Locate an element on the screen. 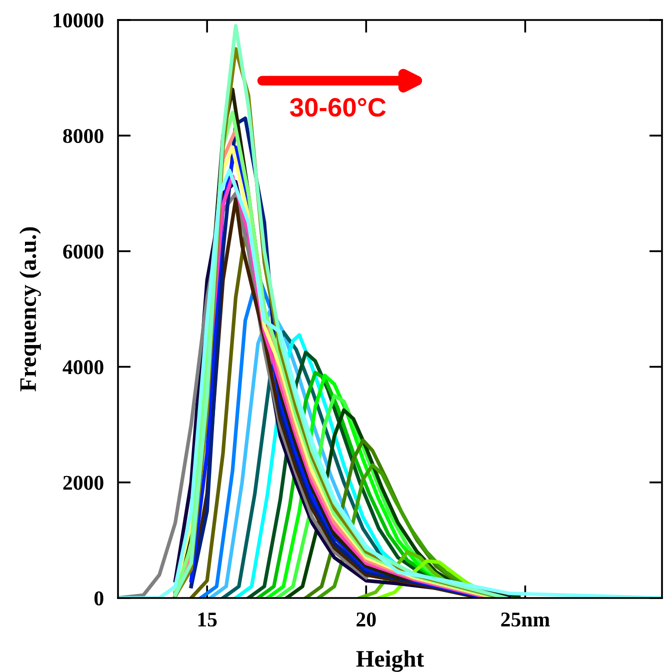  x-axis-title: Height is located at coordinates (390, 661).